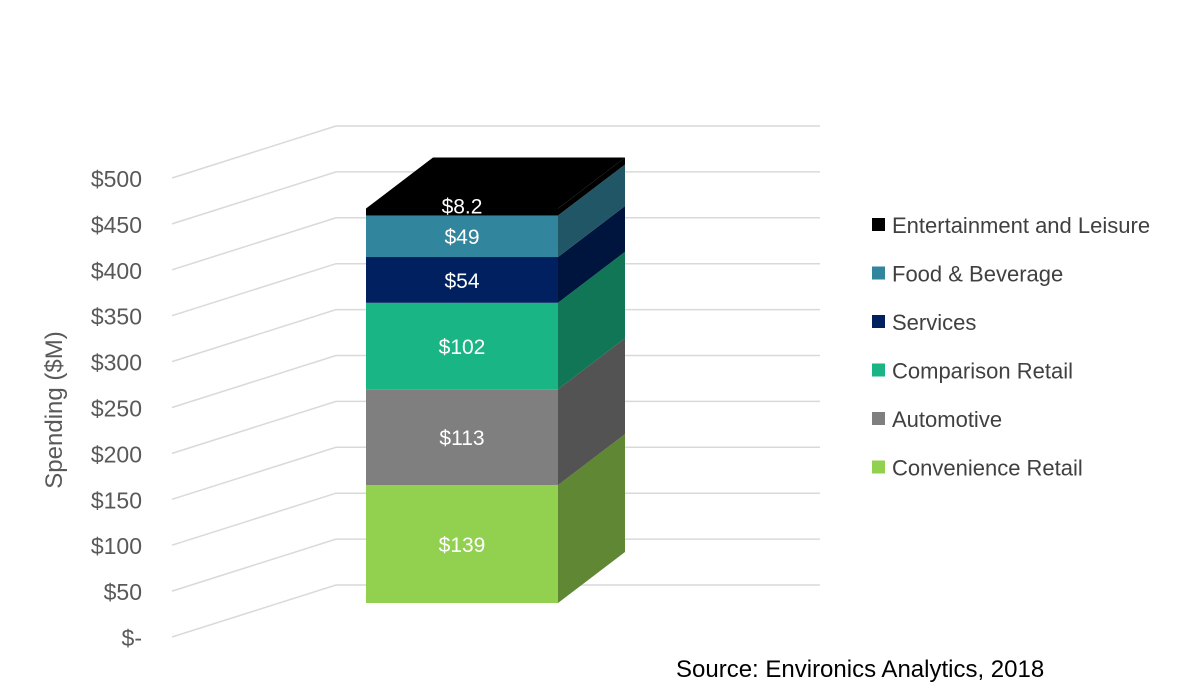 This screenshot has width=1200, height=693. I want to click on data-labels: $139 $113 $102 $54 $49 $8.2, so click(462, 377).